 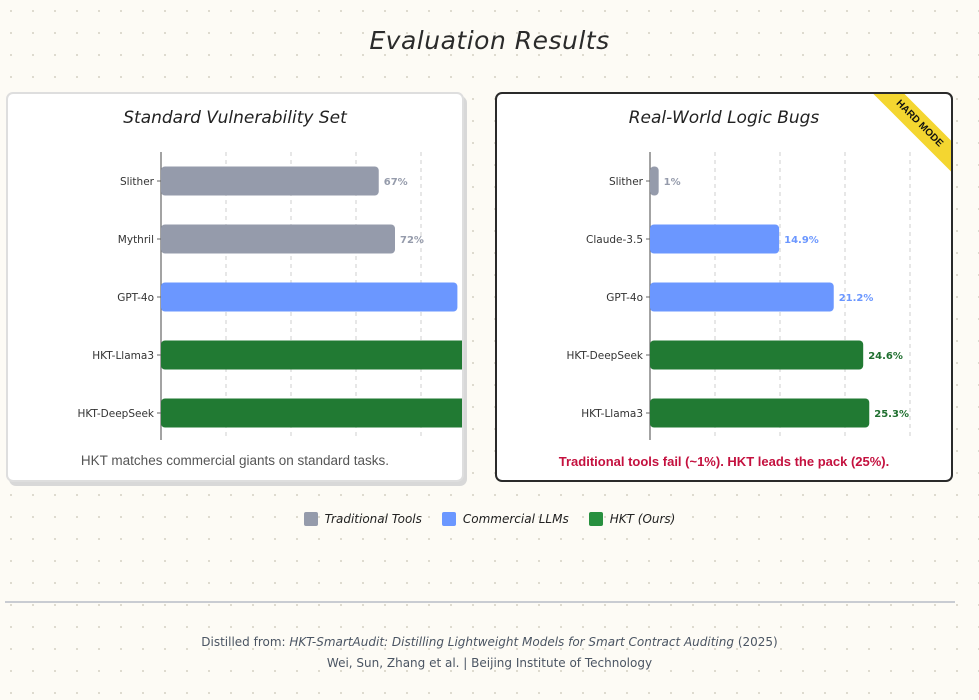 What do you see at coordinates (801, 240) in the screenshot?
I see `value-label: 14.9%` at bounding box center [801, 240].